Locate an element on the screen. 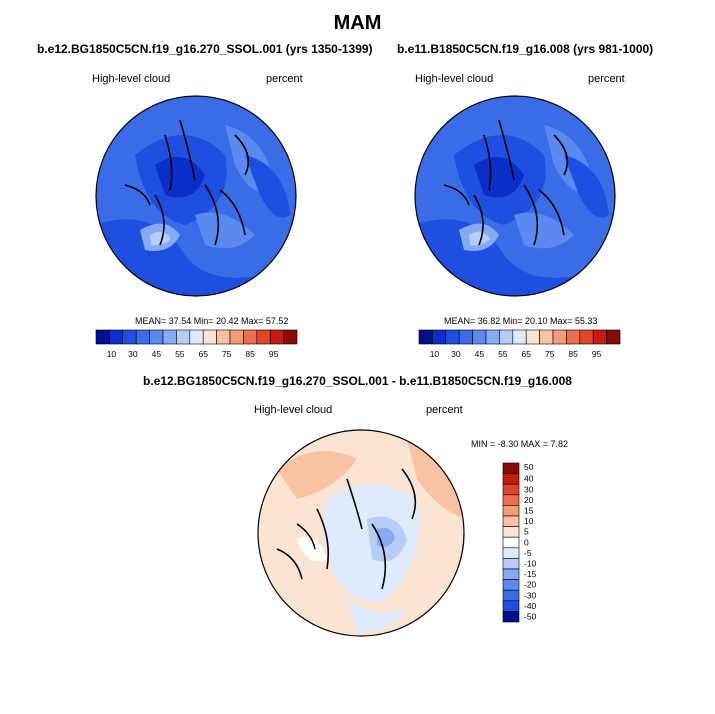 This screenshot has width=715, height=714. panel-2-colorbar-tick-label: 65 is located at coordinates (527, 354).